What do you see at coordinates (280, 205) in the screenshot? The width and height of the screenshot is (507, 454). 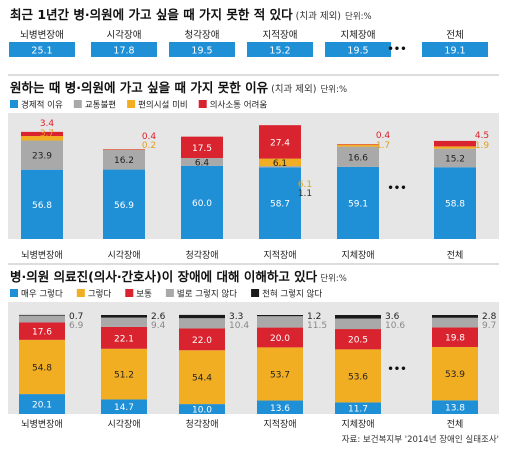 I see `bar-value-label: 58.7` at bounding box center [280, 205].